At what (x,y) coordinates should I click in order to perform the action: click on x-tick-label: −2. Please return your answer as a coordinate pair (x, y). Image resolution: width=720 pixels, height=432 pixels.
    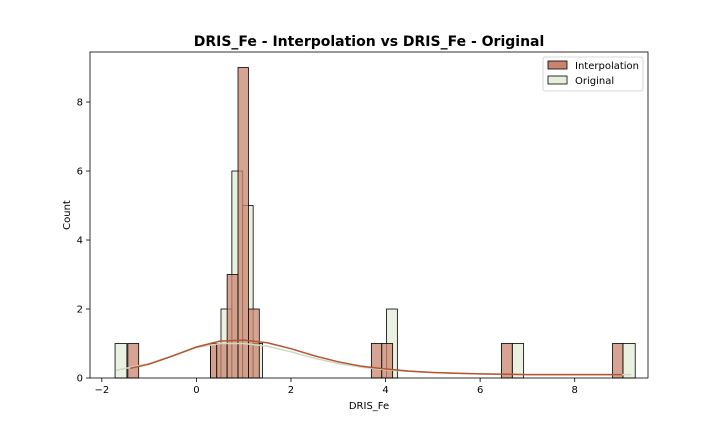
    Looking at the image, I should click on (101, 390).